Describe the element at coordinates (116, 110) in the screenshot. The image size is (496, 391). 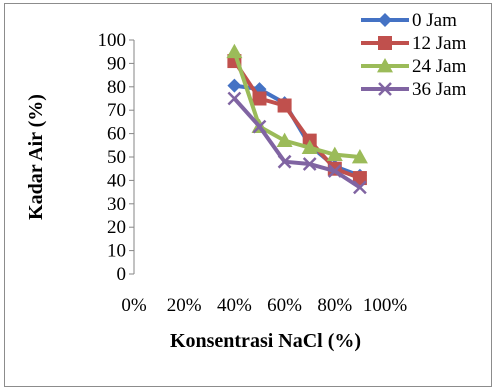
I see `y-tick-label: 70` at that location.